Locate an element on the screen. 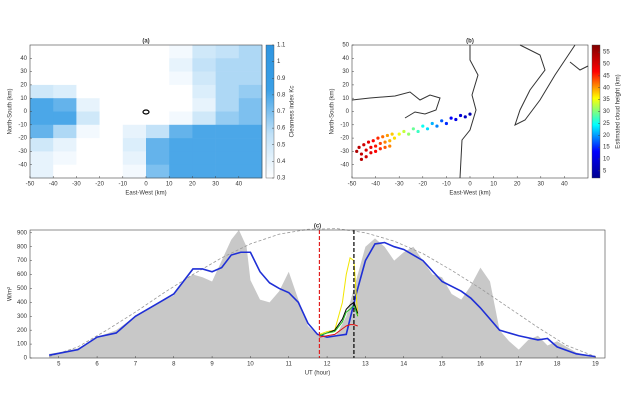 The image size is (625, 400). y-tick-label: -40 is located at coordinates (22, 165).